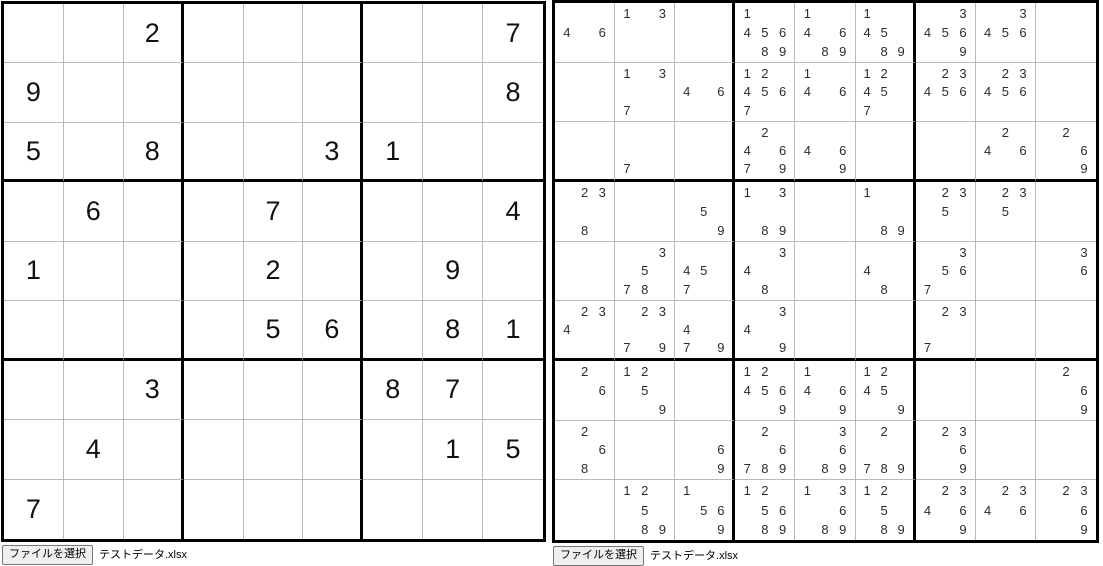 This screenshot has width=1103, height=566. Describe the element at coordinates (825, 33) in the screenshot. I see `candidate-cell-r1c5: 123 456 789` at that location.